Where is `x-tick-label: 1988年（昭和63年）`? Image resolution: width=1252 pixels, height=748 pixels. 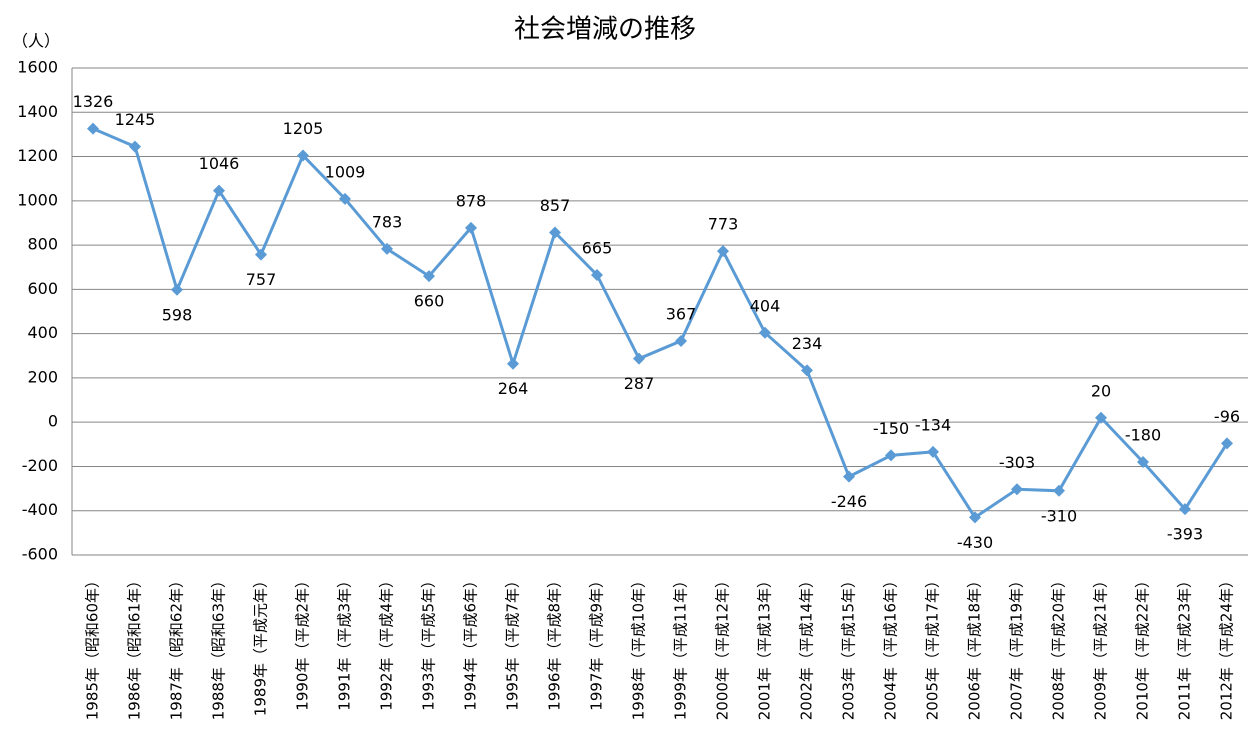 x-tick-label: 1988年（昭和63年） is located at coordinates (219, 646).